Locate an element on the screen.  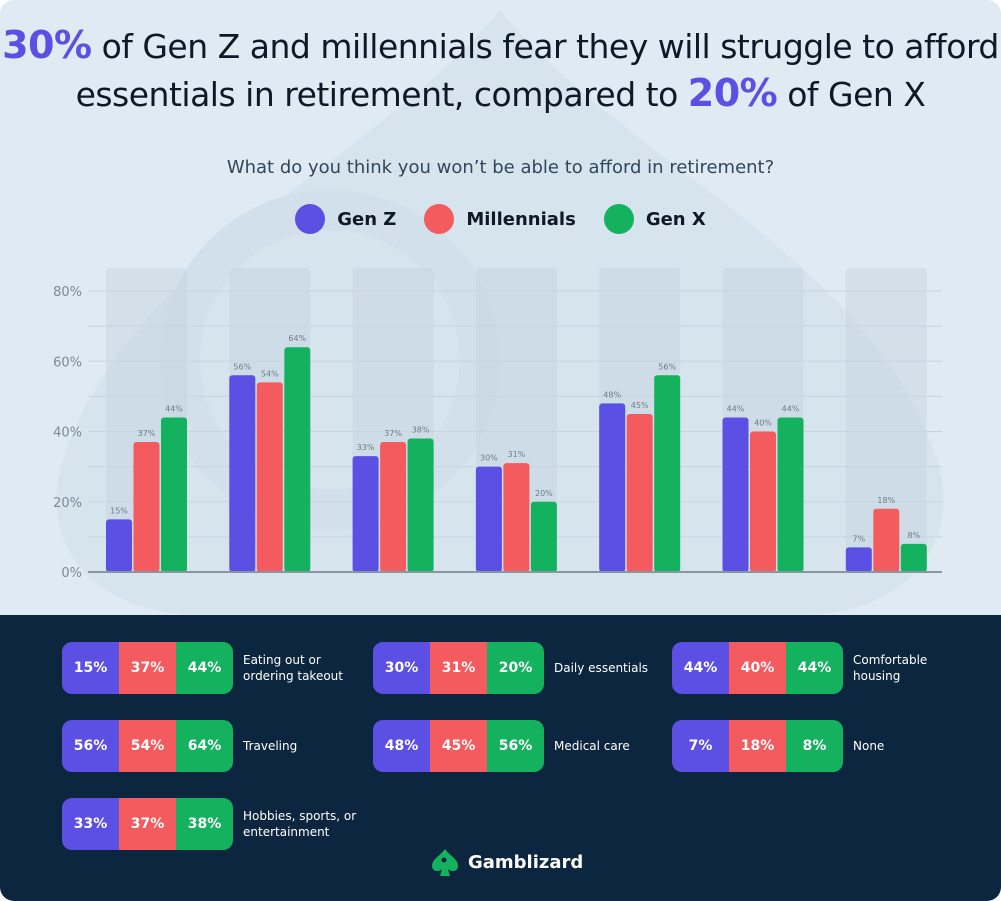
bar-value-label: 18% is located at coordinates (886, 500).